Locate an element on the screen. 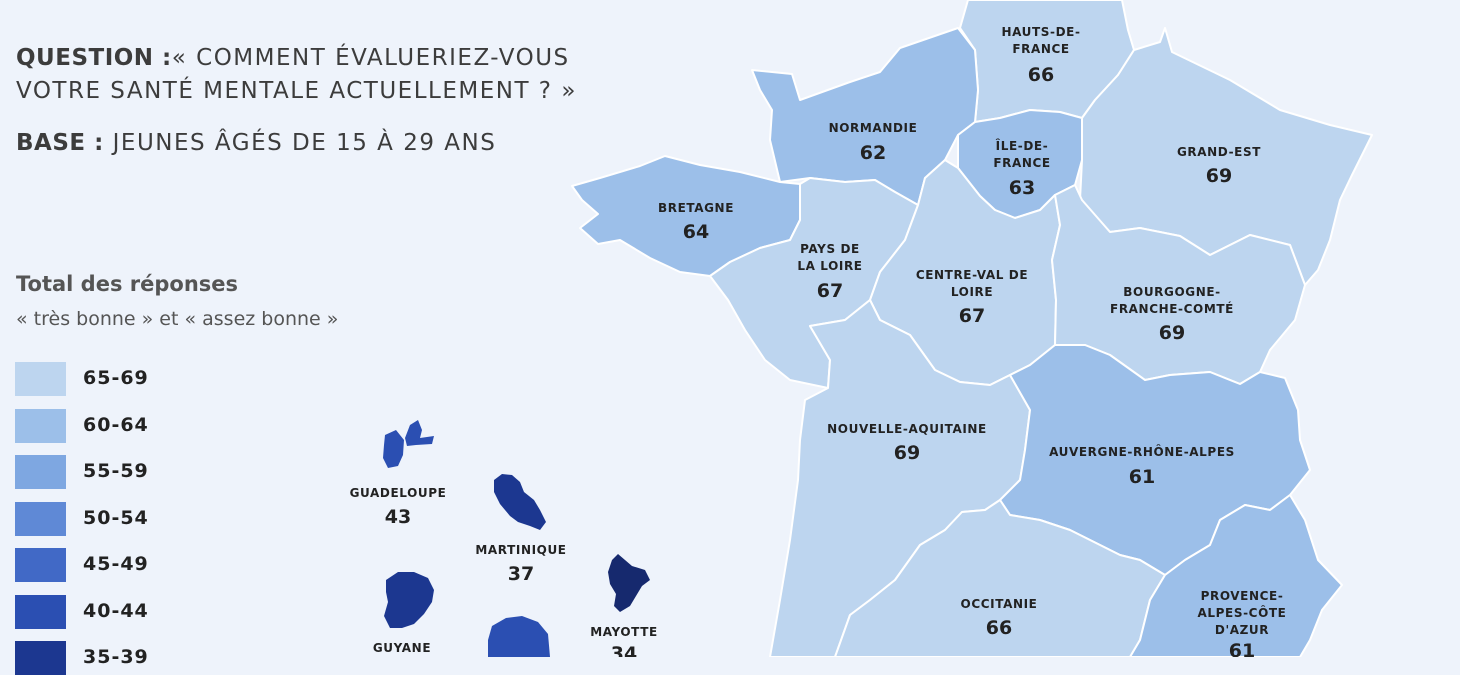 This screenshot has width=1460, height=675. label-nouvelle-aquitaine: NOUVELLE-AQUITAINE 69 is located at coordinates (907, 443).